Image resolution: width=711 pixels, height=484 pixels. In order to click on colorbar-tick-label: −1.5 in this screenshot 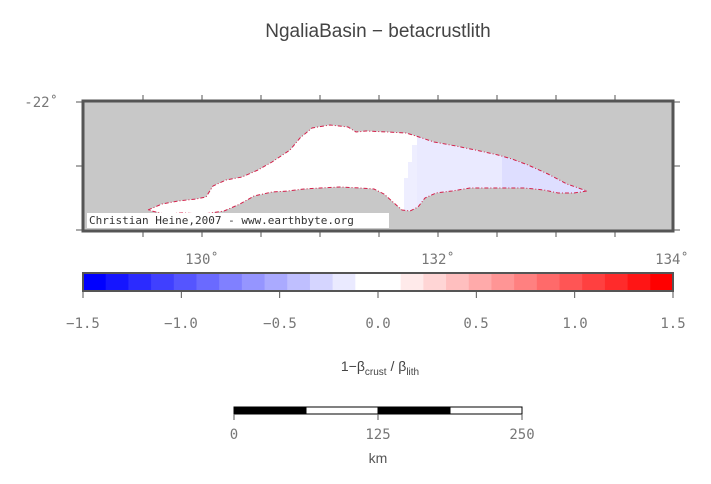, I will do `click(83, 324)`.